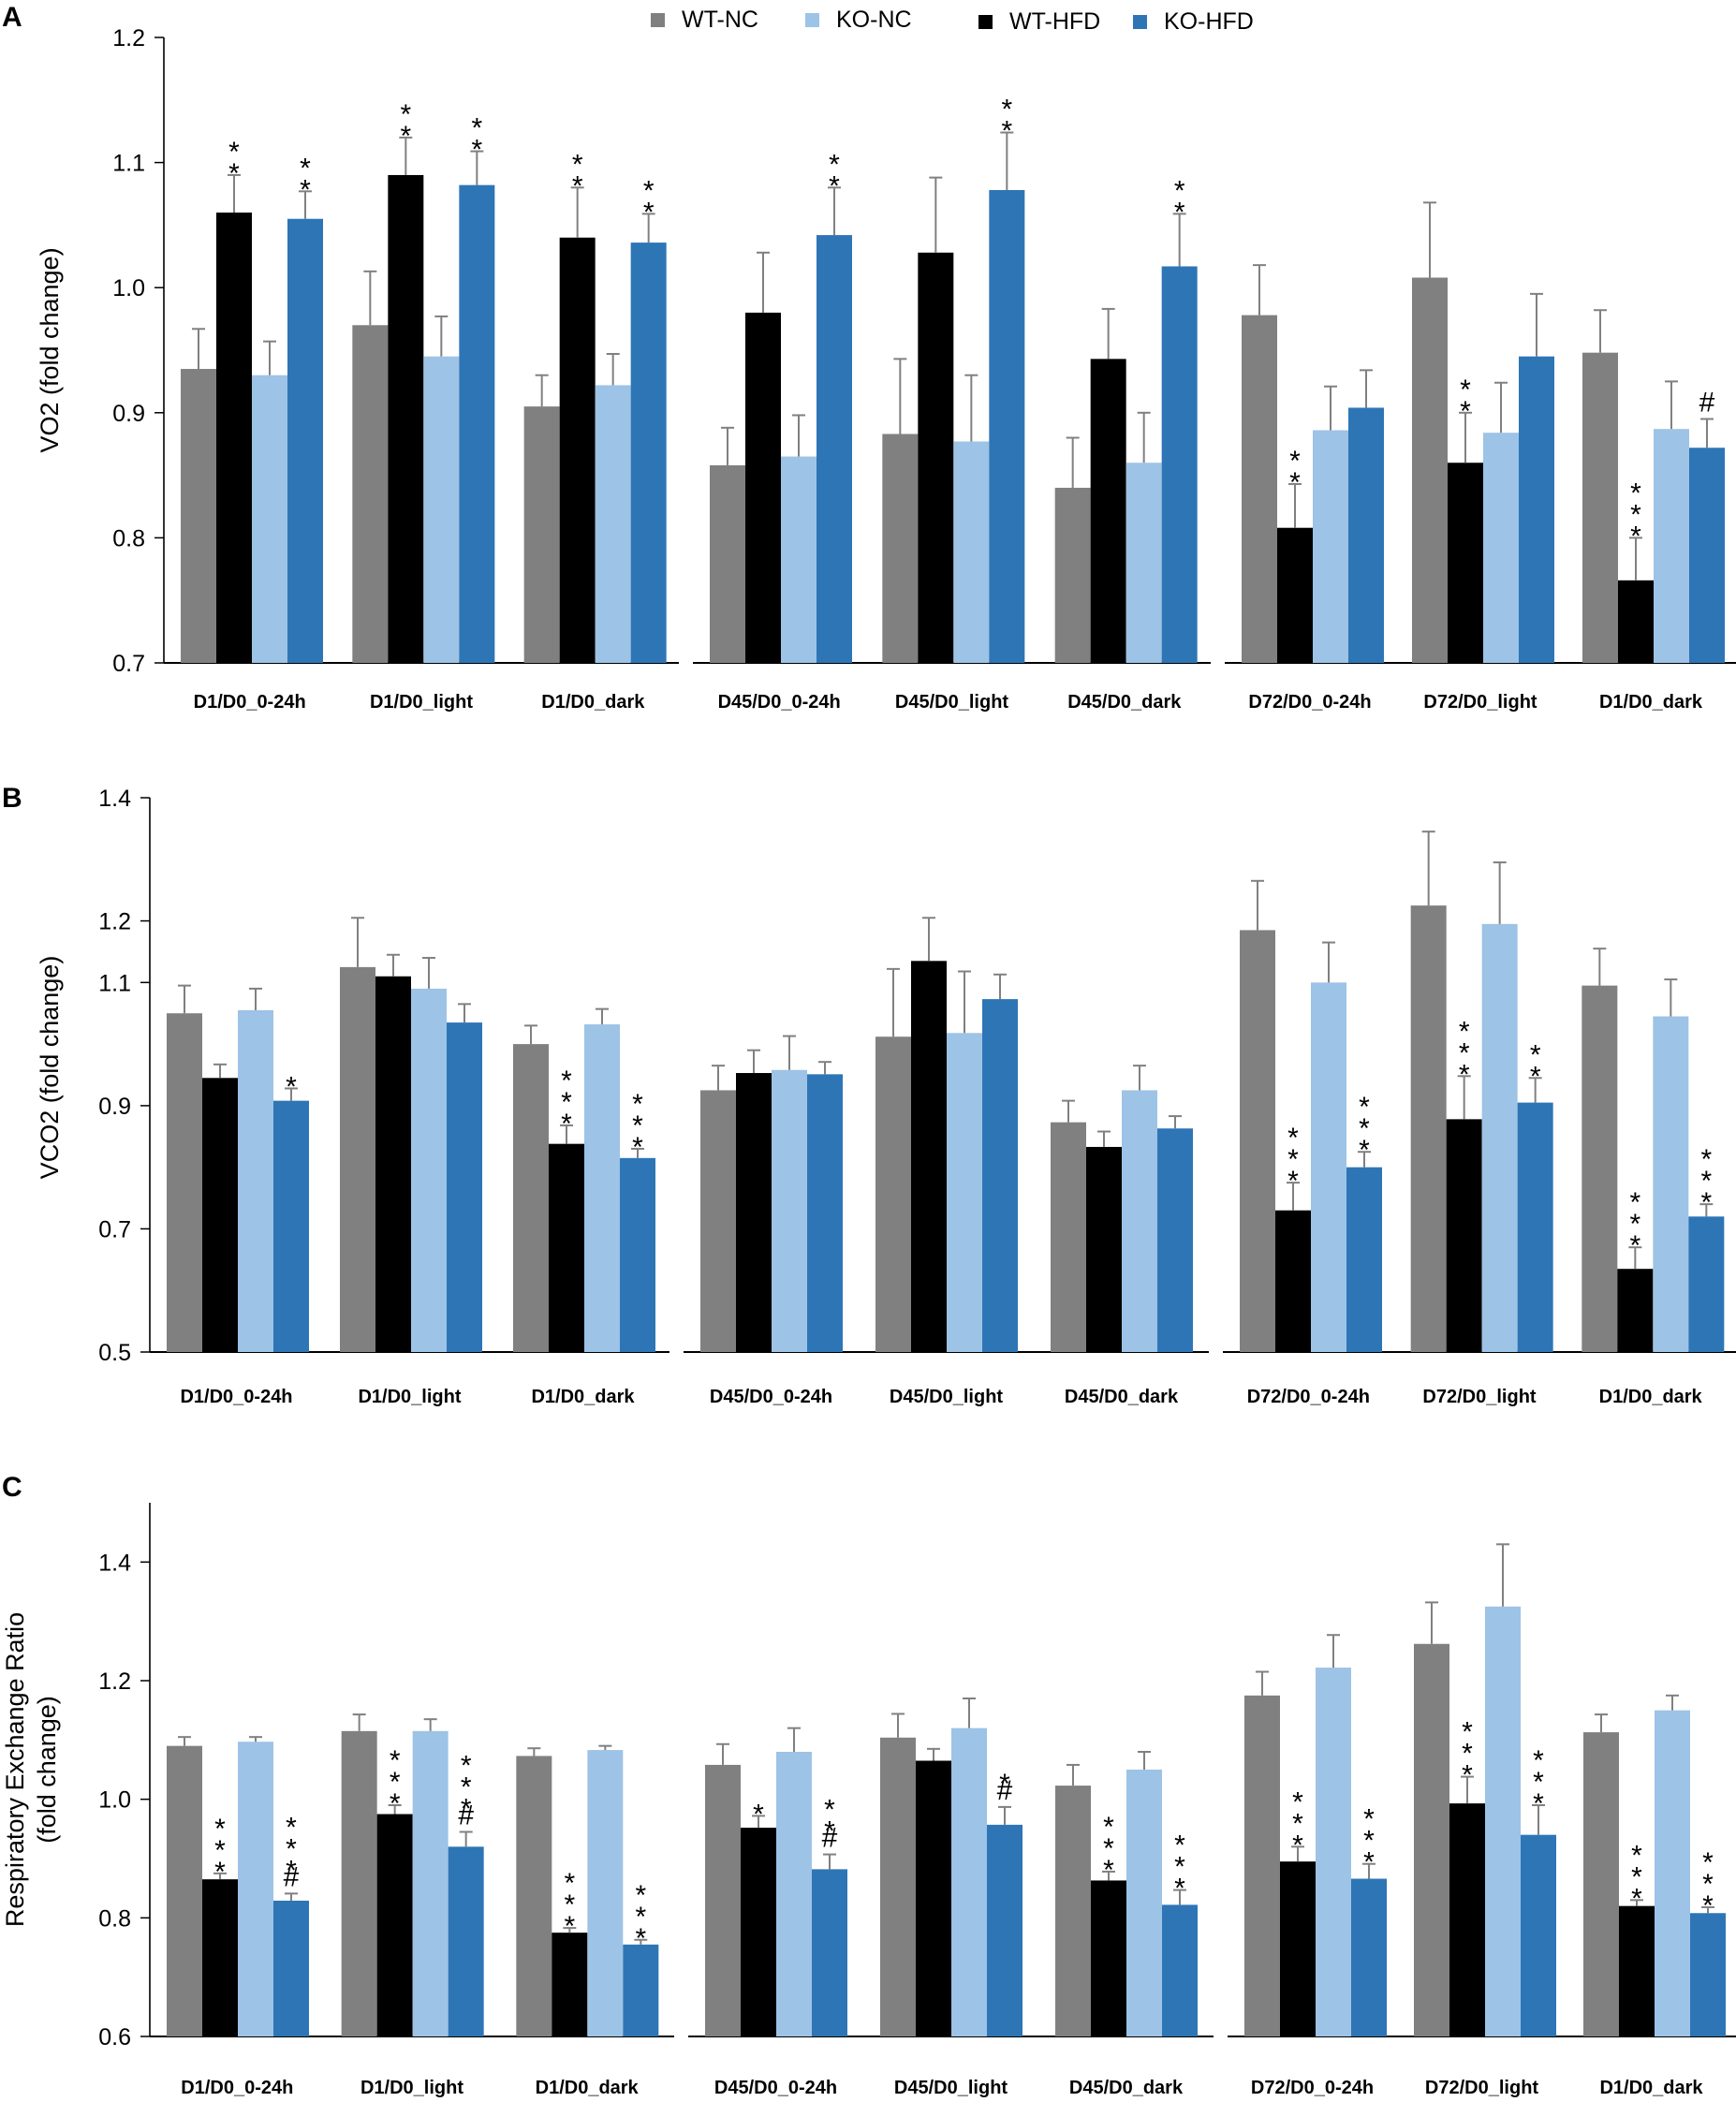 The height and width of the screenshot is (2102, 1736). I want to click on panel-letter-a: A, so click(12, 17).